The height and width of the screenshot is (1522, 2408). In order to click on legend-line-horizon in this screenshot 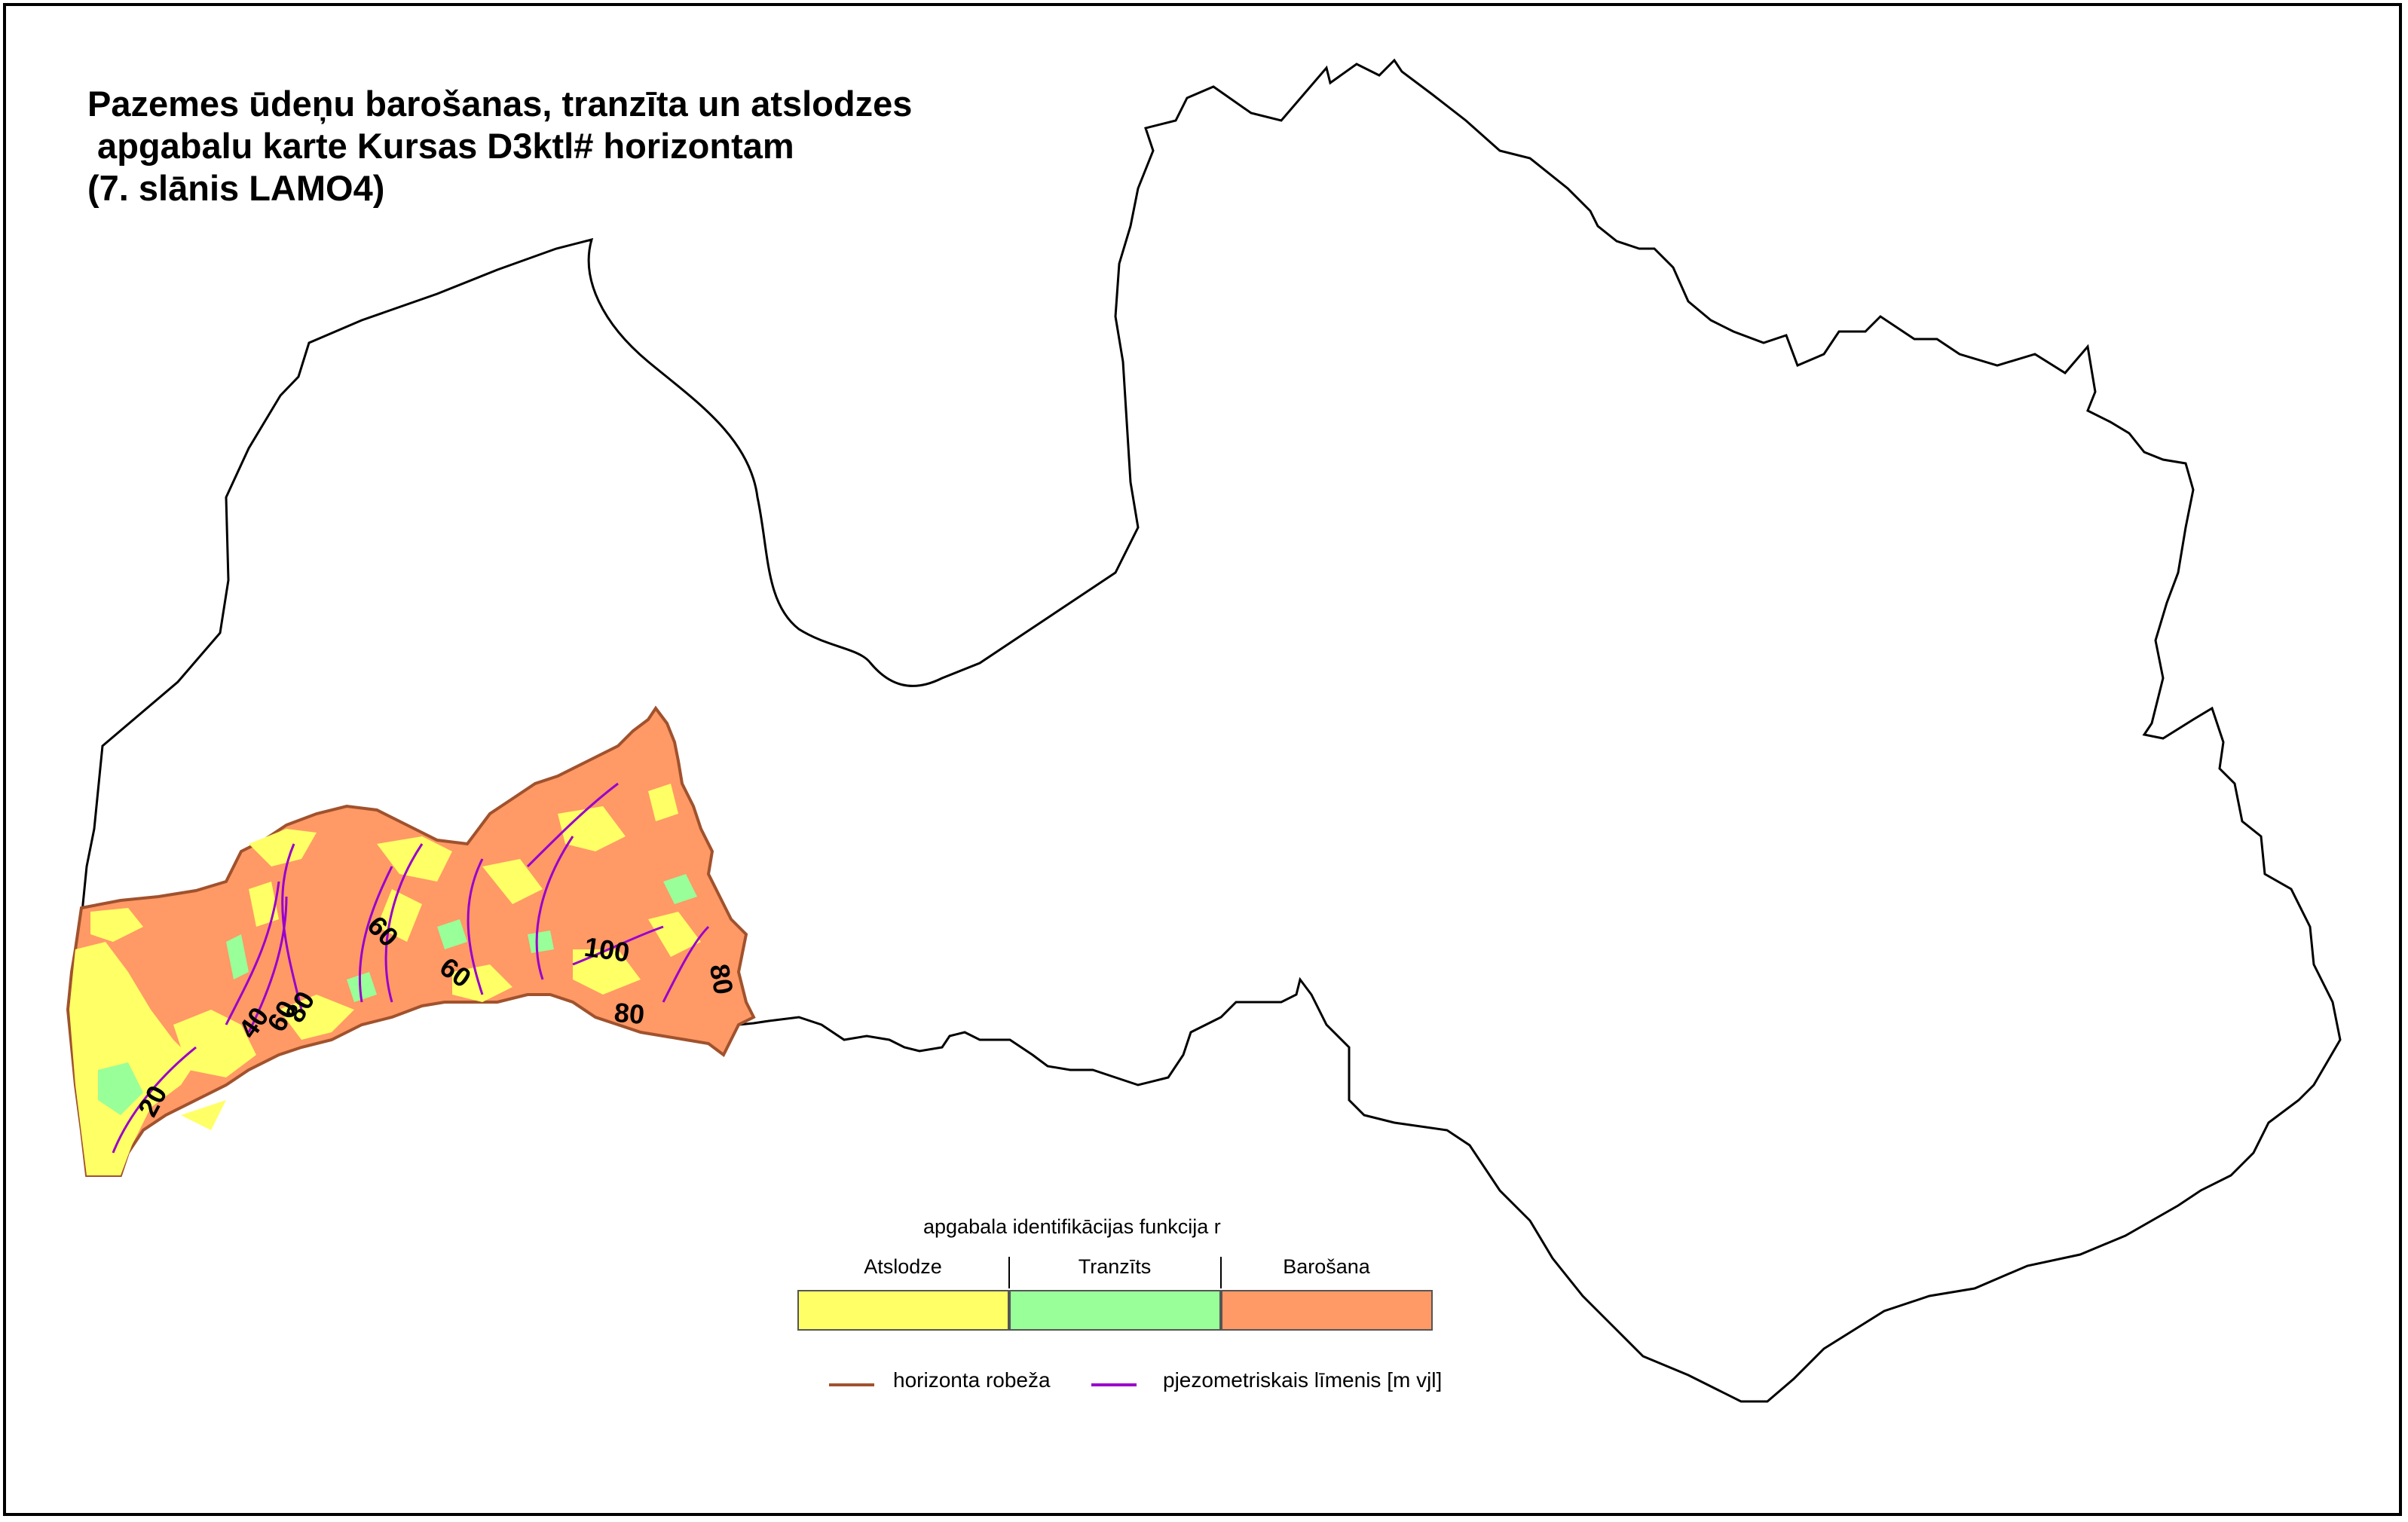, I will do `click(852, 1384)`.